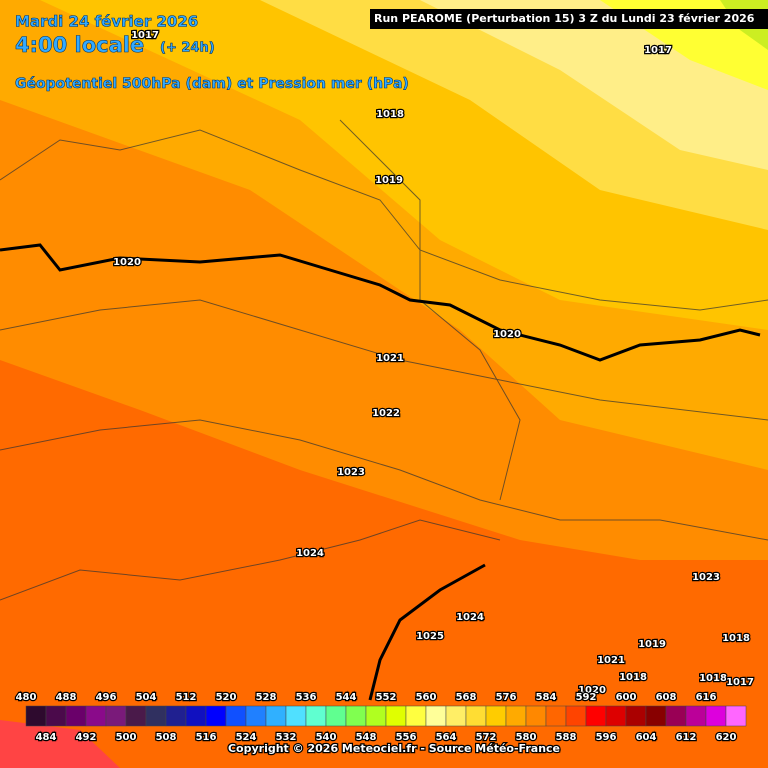 This screenshot has height=768, width=768. I want to click on legend-label: 548, so click(366, 737).